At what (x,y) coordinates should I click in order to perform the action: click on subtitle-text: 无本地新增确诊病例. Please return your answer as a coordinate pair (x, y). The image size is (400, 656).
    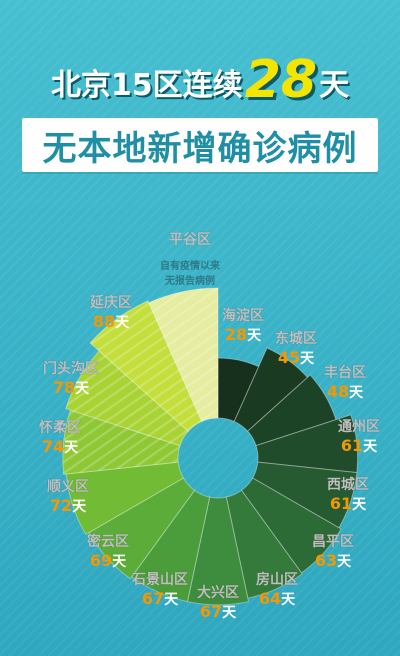
    Looking at the image, I should click on (200, 148).